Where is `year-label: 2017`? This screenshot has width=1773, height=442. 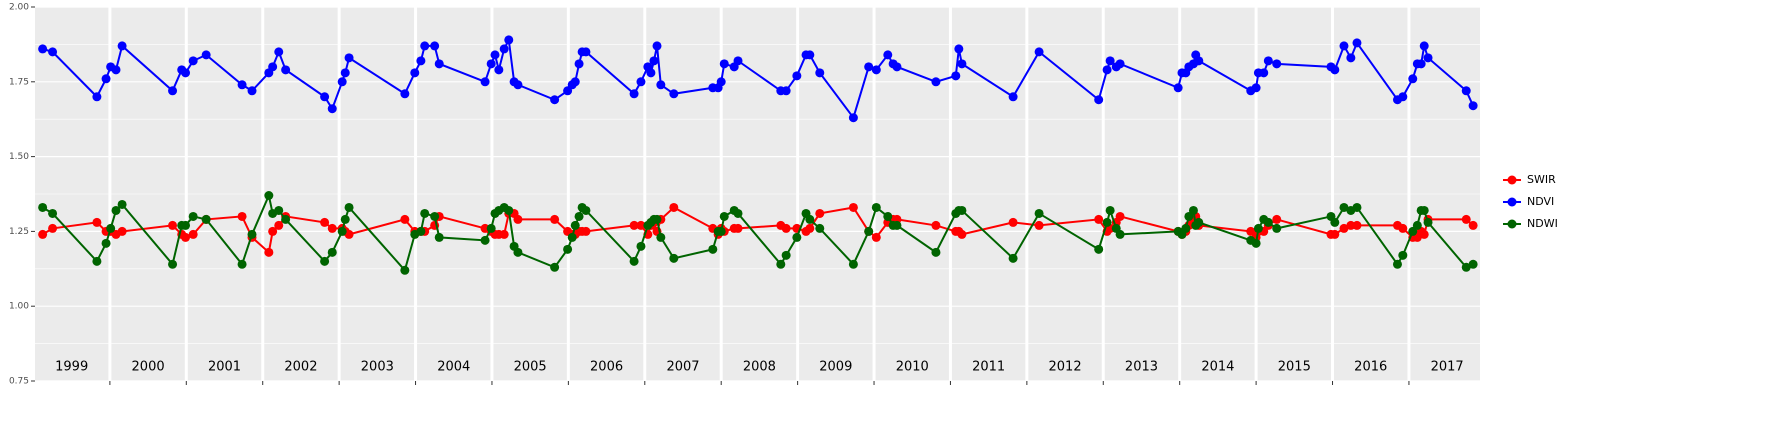 year-label: 2017 is located at coordinates (1447, 367).